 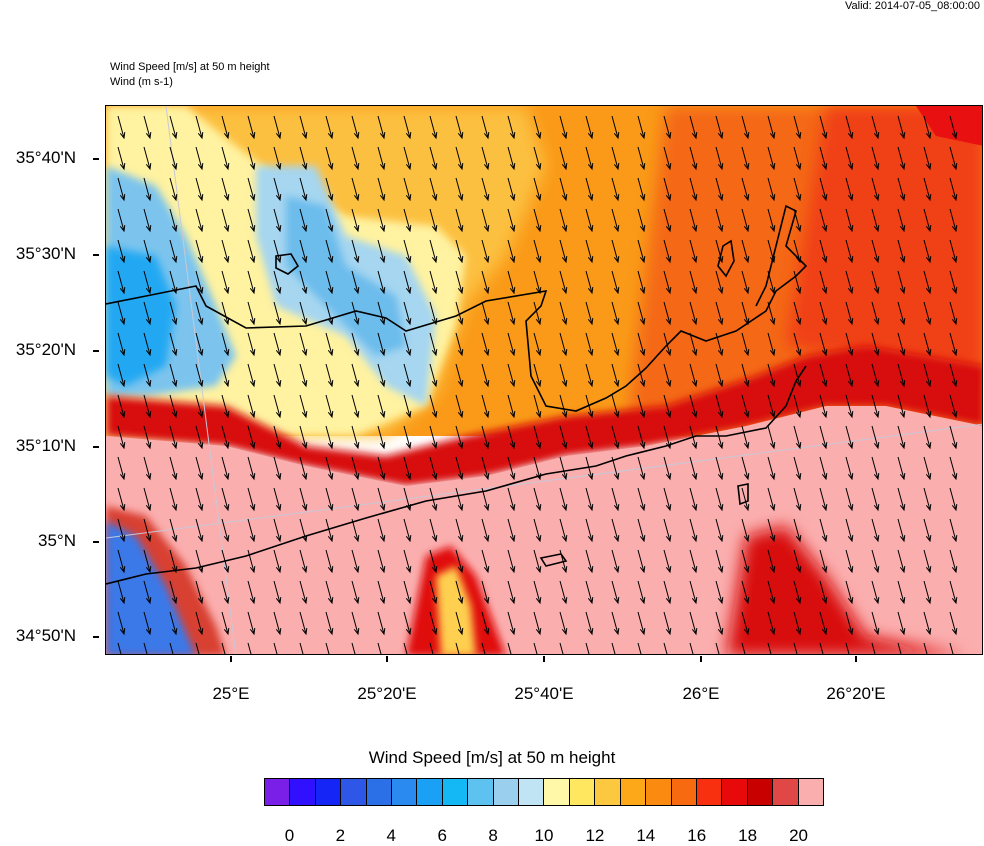 I want to click on speed-field-west-deep-blue, so click(x=141, y=316).